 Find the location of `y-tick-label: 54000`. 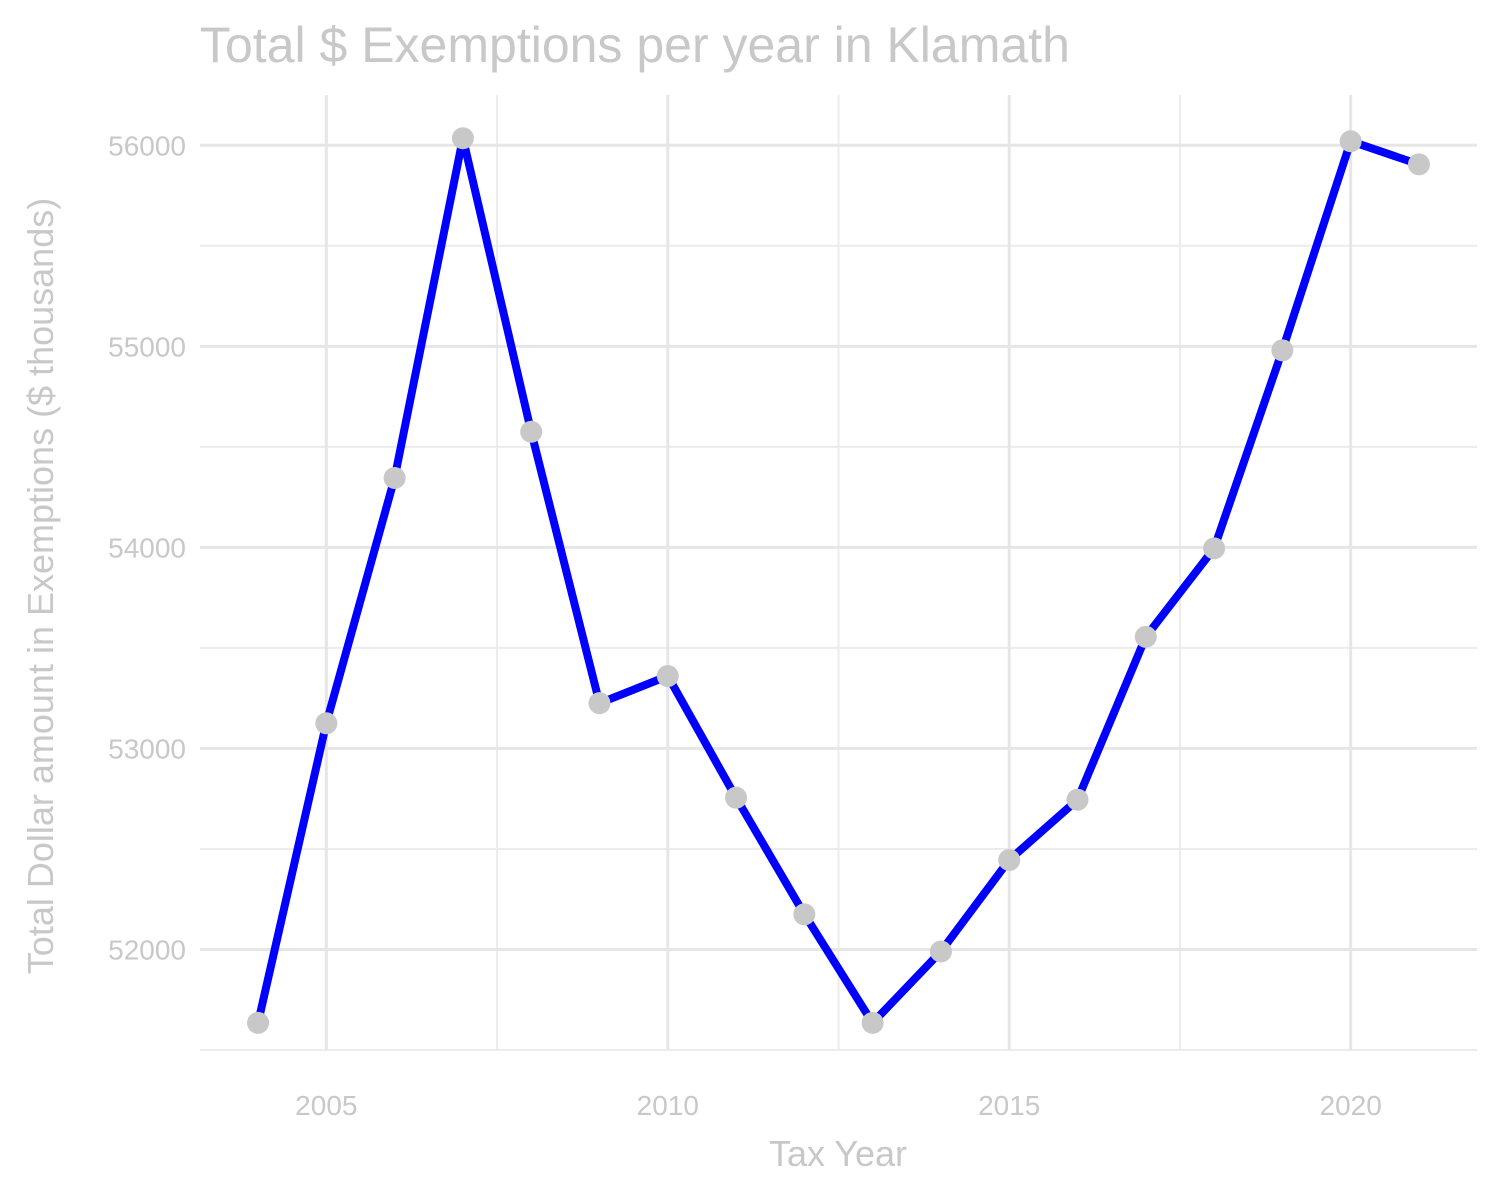

y-tick-label: 54000 is located at coordinates (147, 547).